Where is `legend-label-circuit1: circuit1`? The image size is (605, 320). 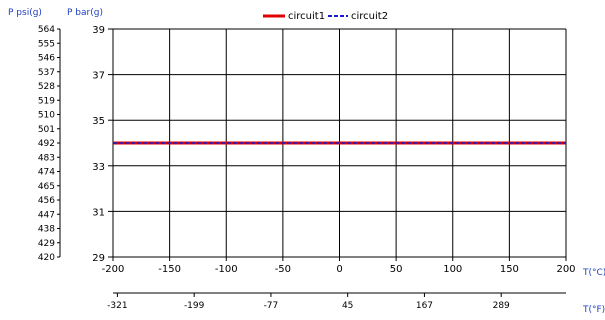 legend-label-circuit1: circuit1 is located at coordinates (306, 16).